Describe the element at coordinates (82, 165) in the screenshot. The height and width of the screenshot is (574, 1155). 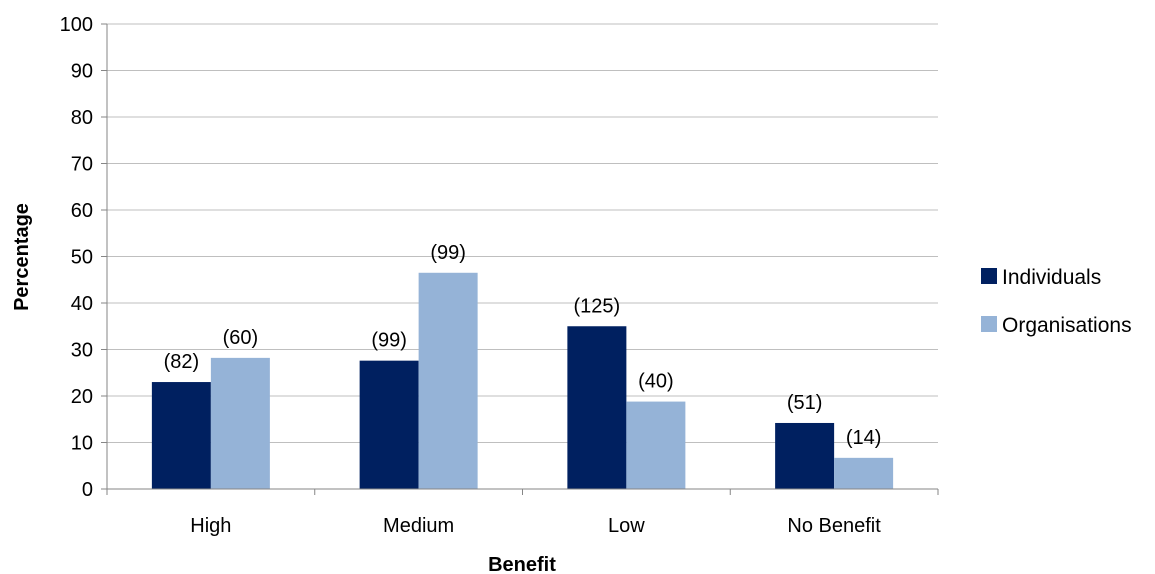
I see `y-tick-label: 70` at that location.